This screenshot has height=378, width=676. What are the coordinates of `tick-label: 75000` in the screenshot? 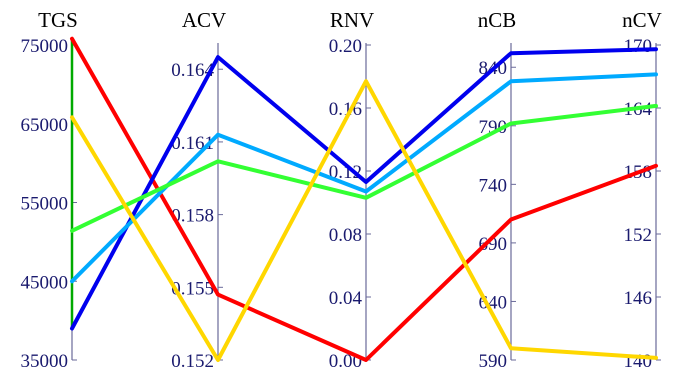 It's located at (45, 46).